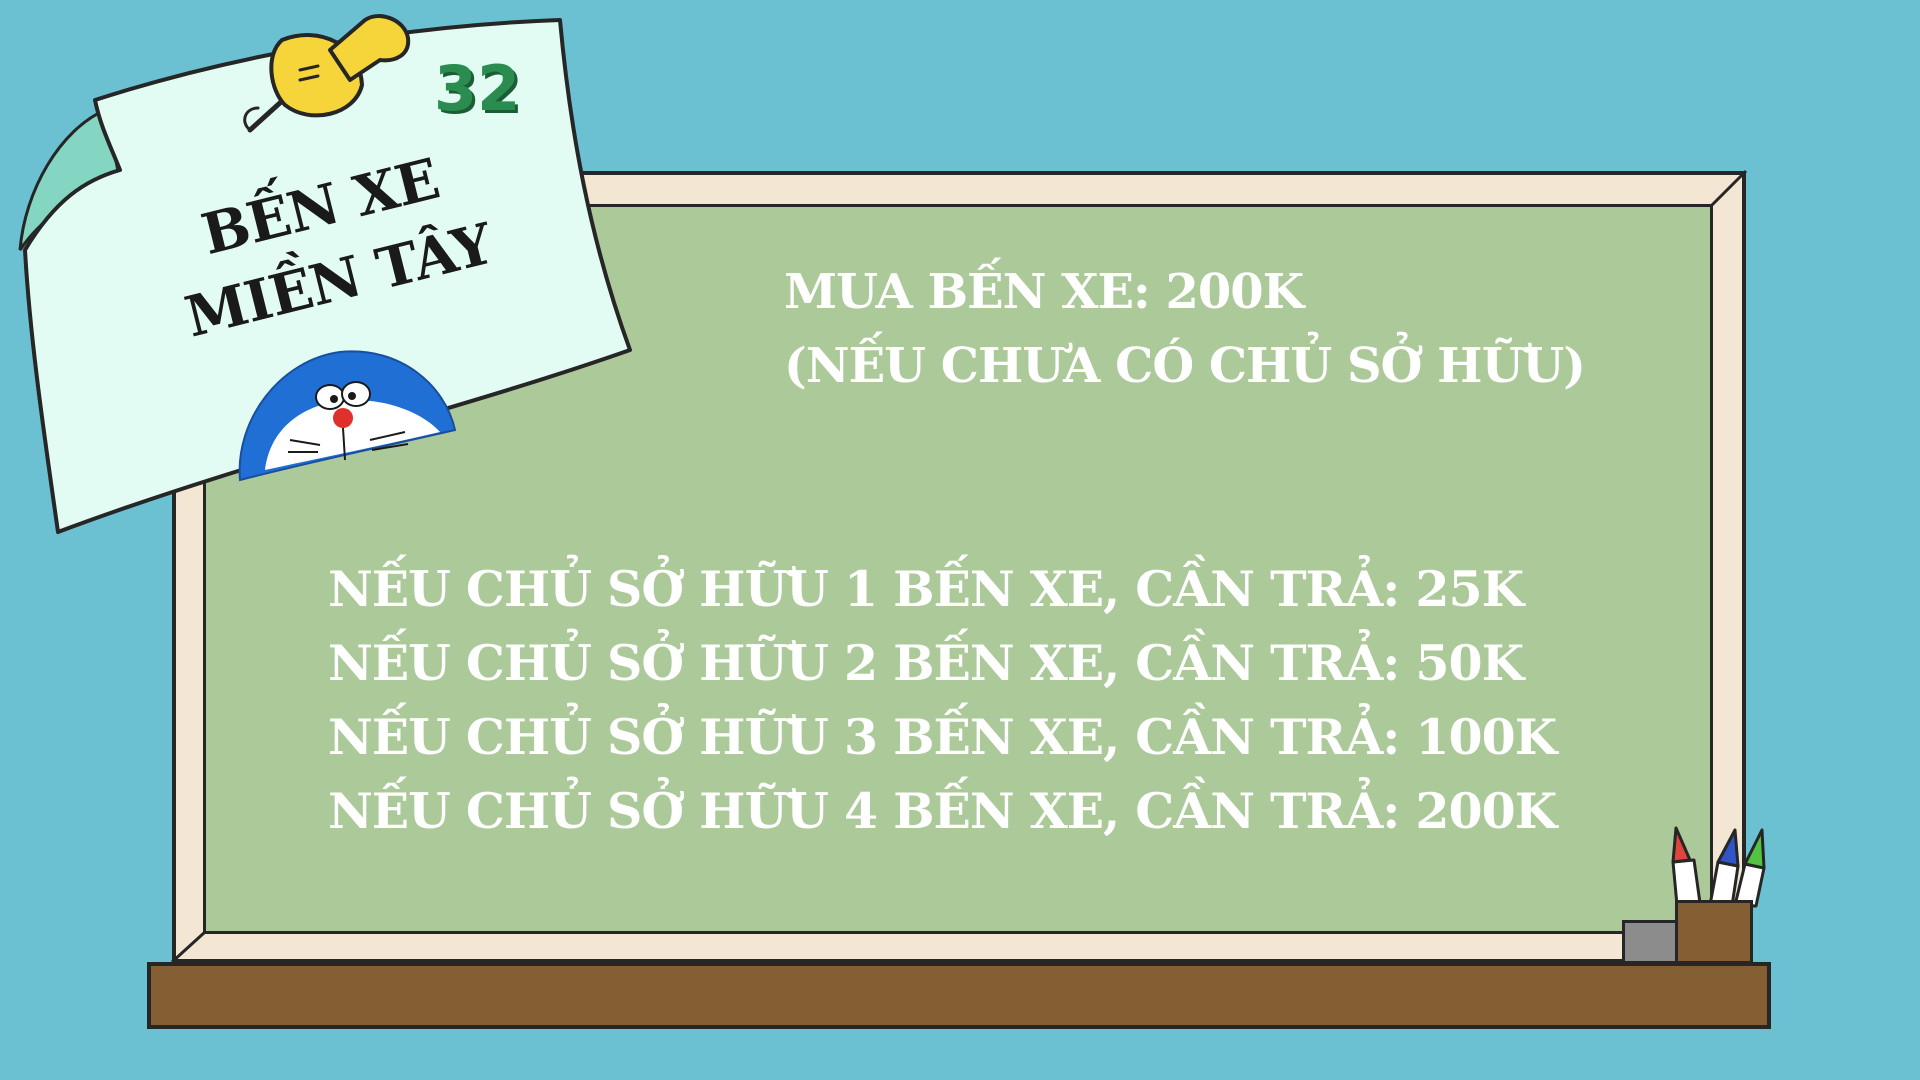 The image size is (1920, 1080). What do you see at coordinates (942, 737) in the screenshot?
I see `rent-line: NẾU CHỦ SỞ HỮU 3 BẾN XE, CẦN TRẢ: 100K` at bounding box center [942, 737].